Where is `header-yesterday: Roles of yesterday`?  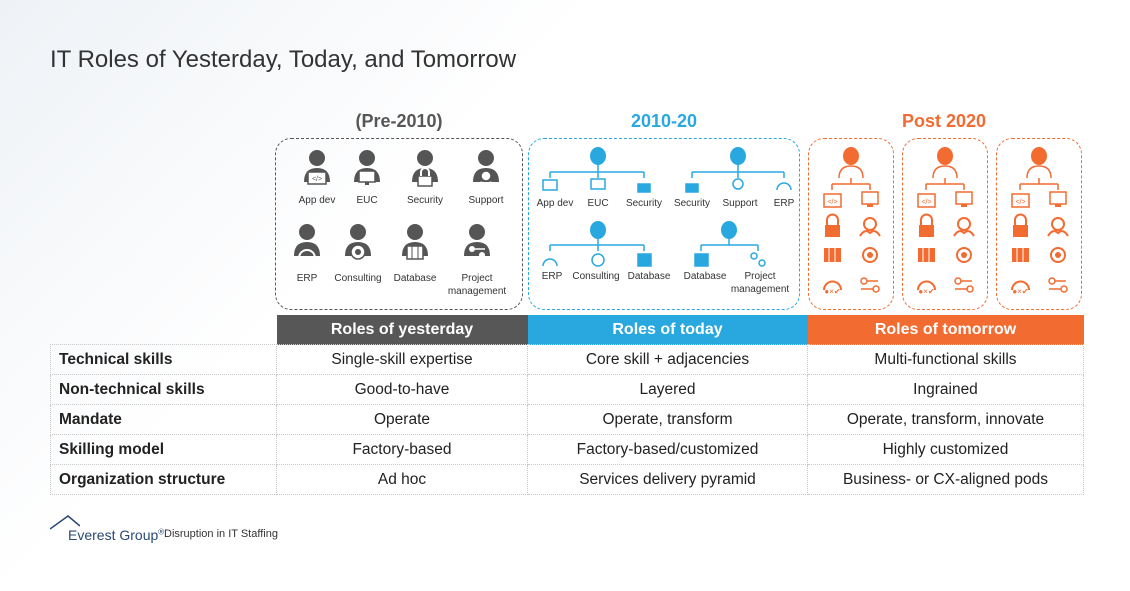
header-yesterday: Roles of yesterday is located at coordinates (402, 330).